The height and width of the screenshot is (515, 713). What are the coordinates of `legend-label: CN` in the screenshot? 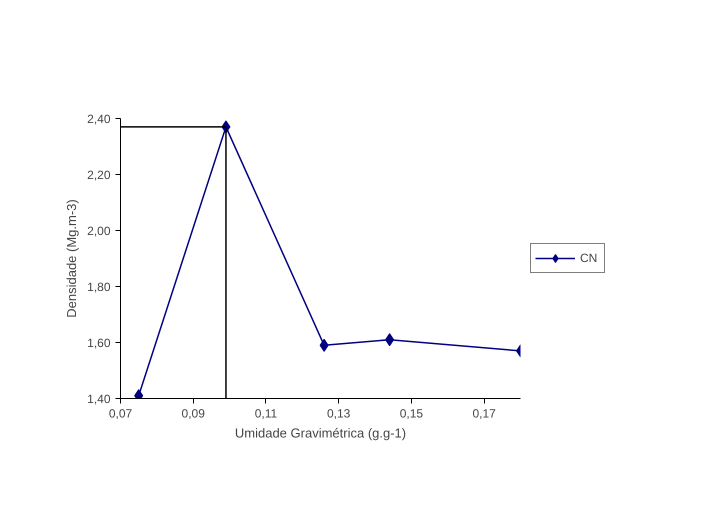 It's located at (589, 258).